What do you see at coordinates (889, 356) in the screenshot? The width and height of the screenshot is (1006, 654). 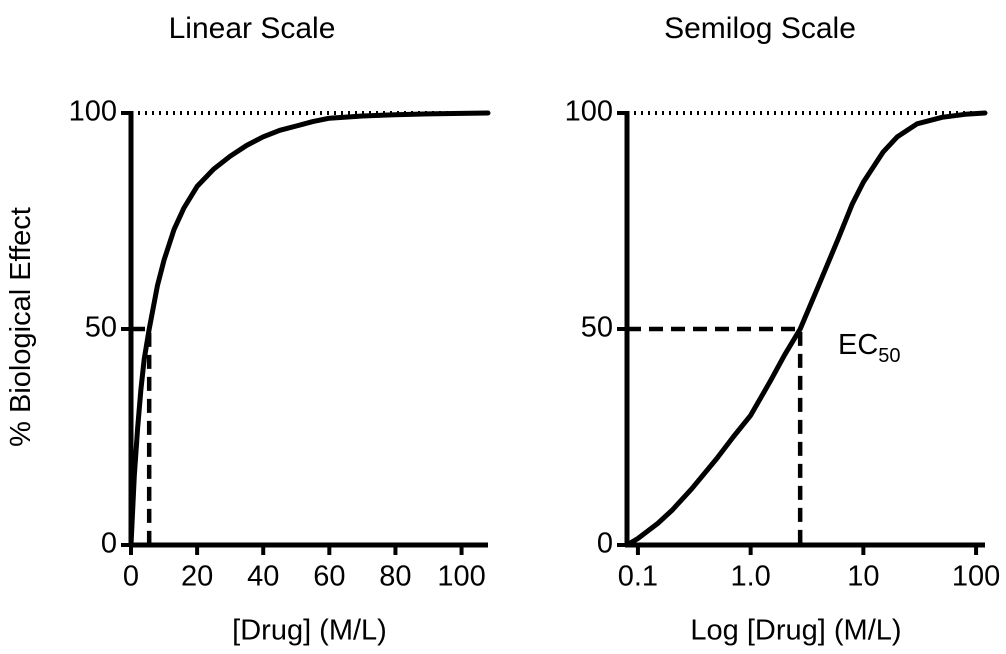 I see `ec50-annotation-subscript: 50` at bounding box center [889, 356].